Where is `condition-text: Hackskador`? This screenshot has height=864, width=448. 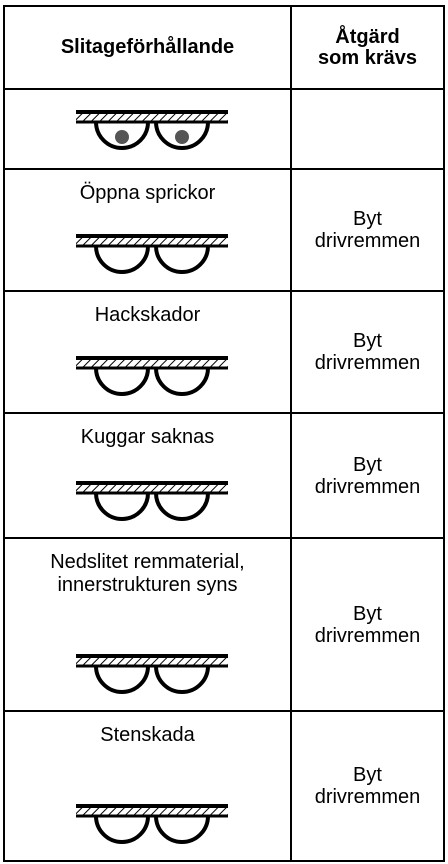
condition-text: Hackskador is located at coordinates (147, 315).